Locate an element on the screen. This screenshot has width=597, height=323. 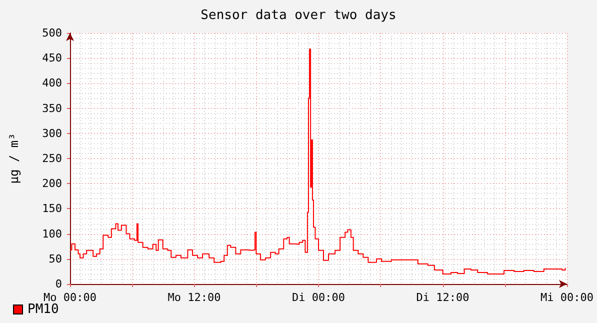
y-tick-label: 300 is located at coordinates (52, 133).